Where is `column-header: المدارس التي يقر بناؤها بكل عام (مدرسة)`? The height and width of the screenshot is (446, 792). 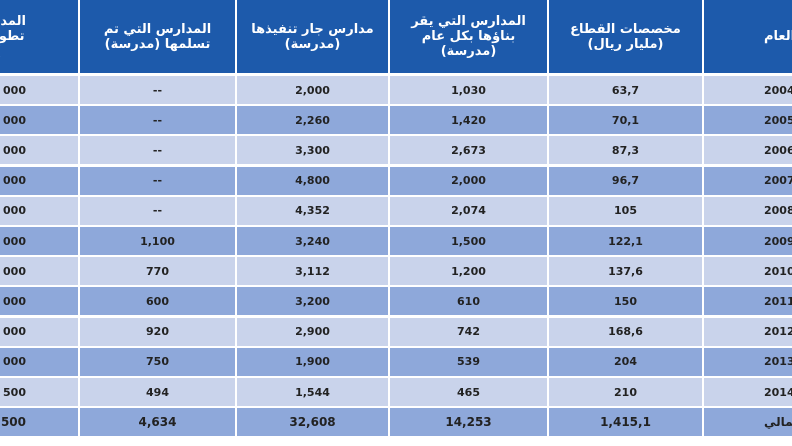
column-header: المدارس التي يقر بناؤها بكل عام (مدرسة) is located at coordinates (468, 36).